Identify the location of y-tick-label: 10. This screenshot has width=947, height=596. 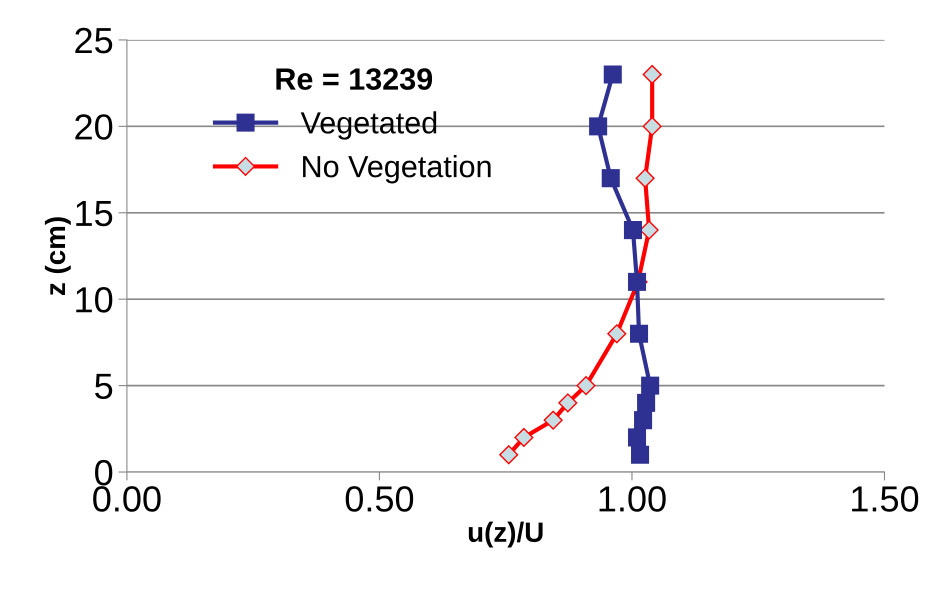
(94, 300).